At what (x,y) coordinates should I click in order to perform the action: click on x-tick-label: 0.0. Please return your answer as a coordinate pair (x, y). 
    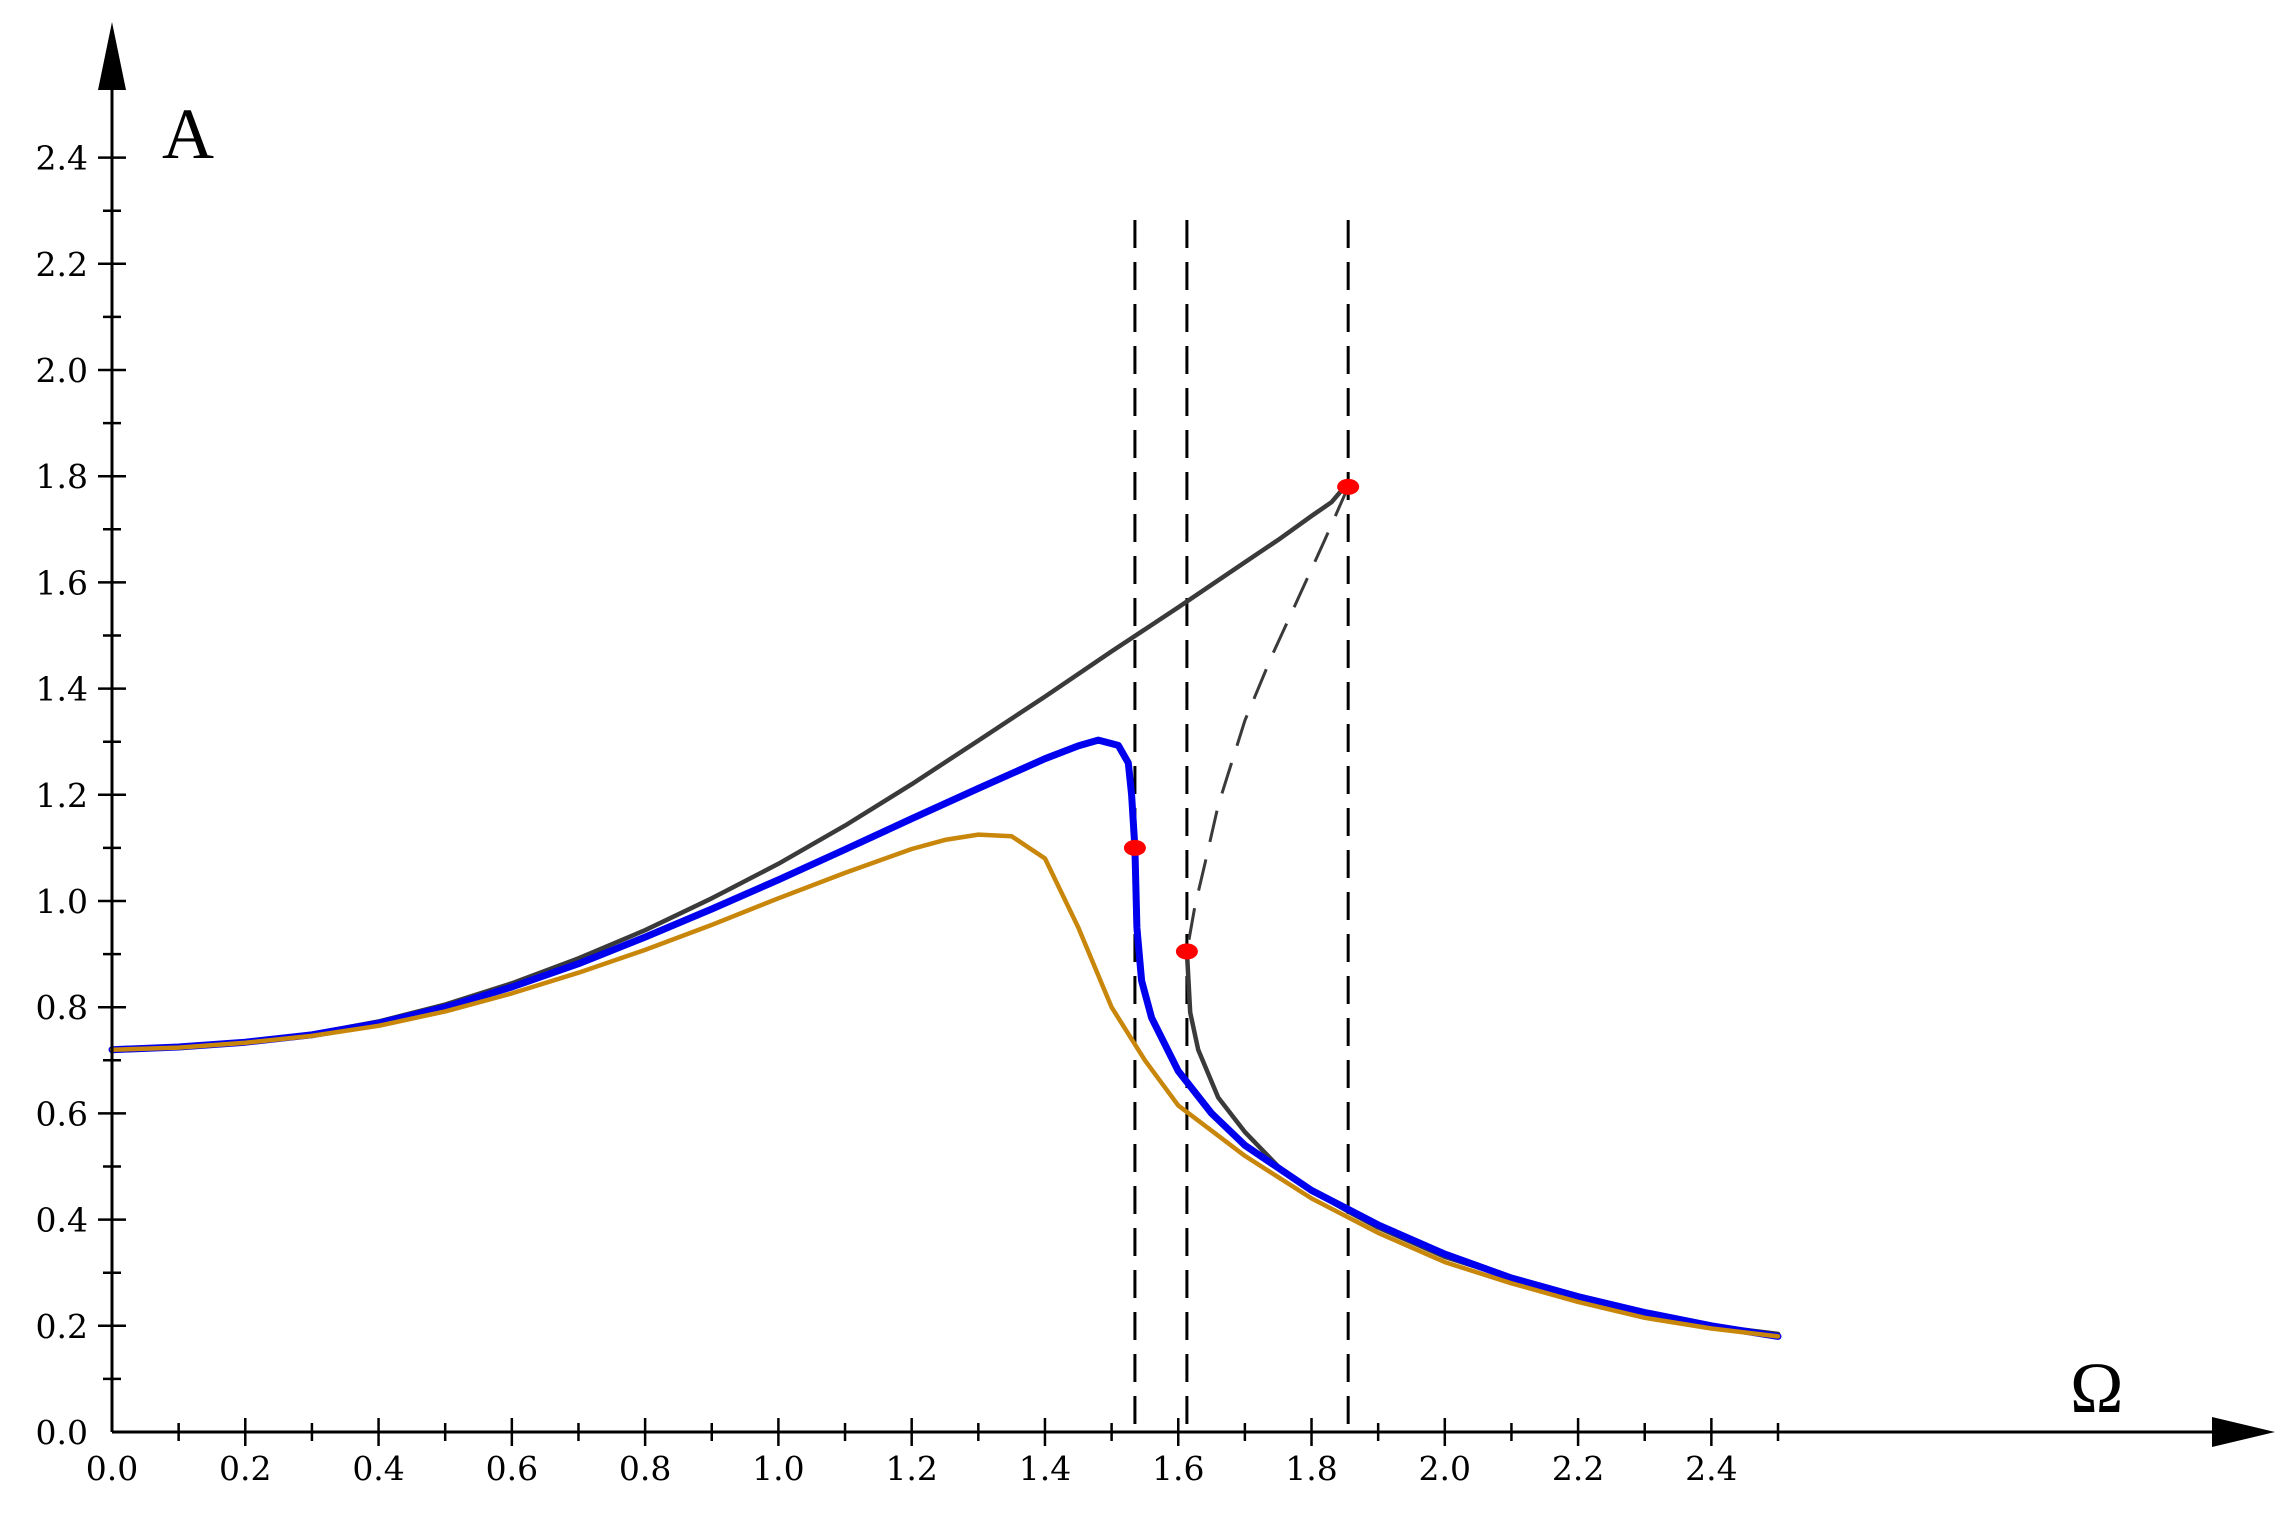
    Looking at the image, I should click on (112, 1468).